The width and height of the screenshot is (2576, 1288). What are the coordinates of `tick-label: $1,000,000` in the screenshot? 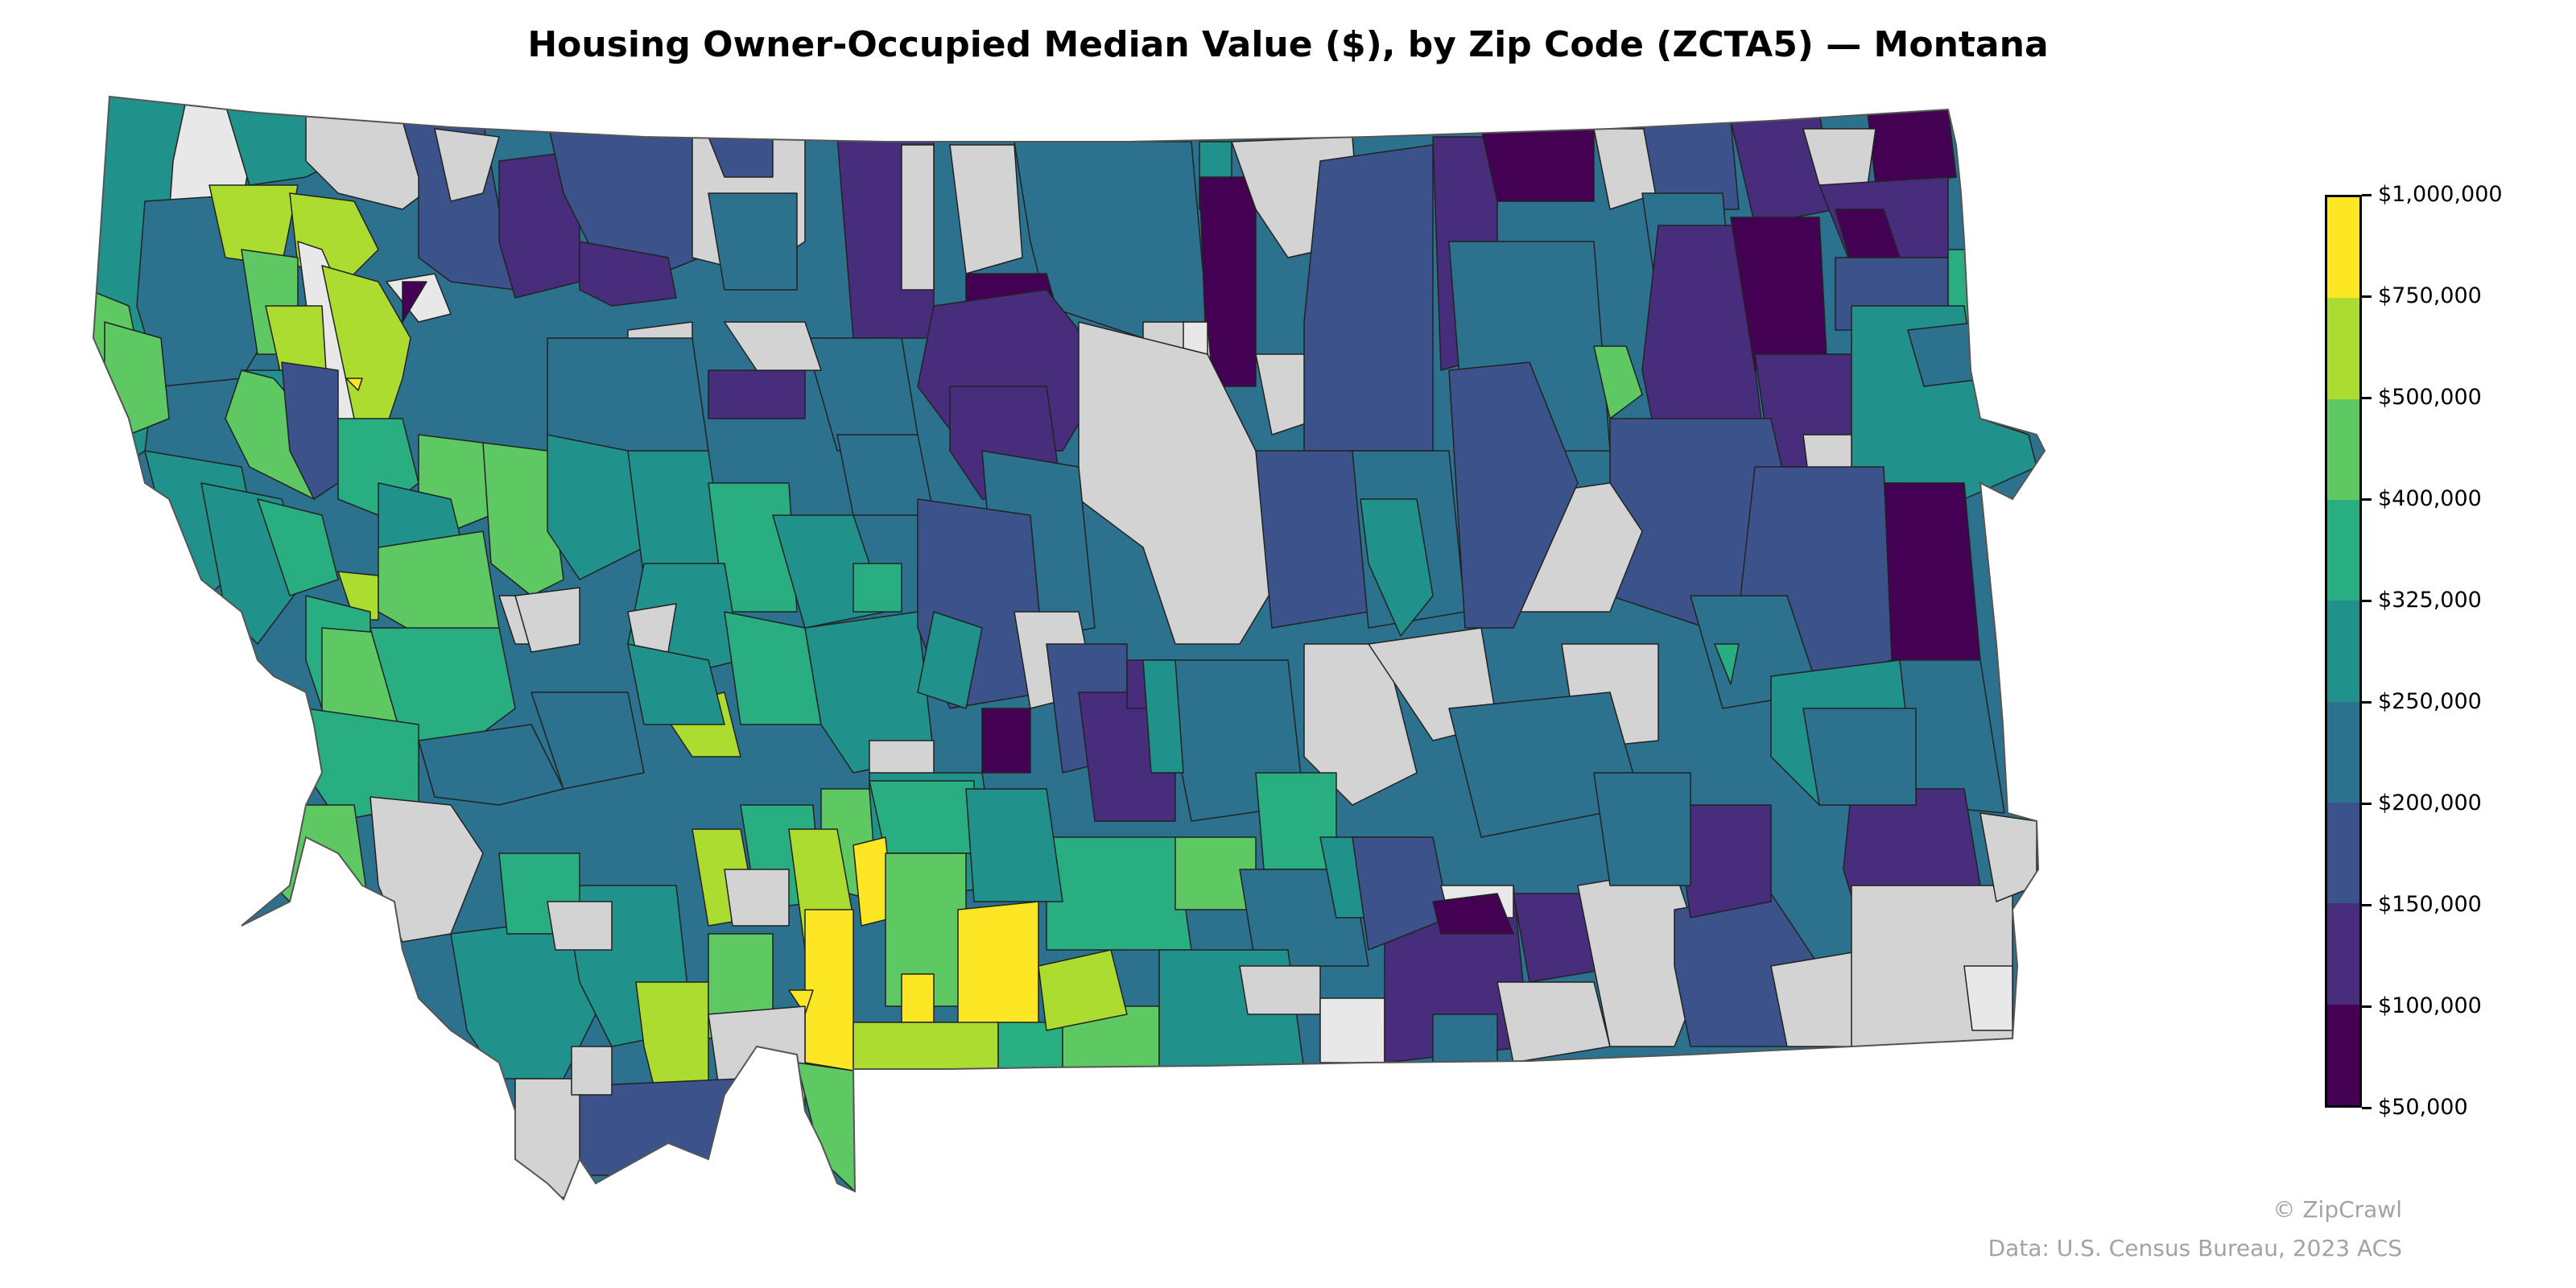 It's located at (2440, 194).